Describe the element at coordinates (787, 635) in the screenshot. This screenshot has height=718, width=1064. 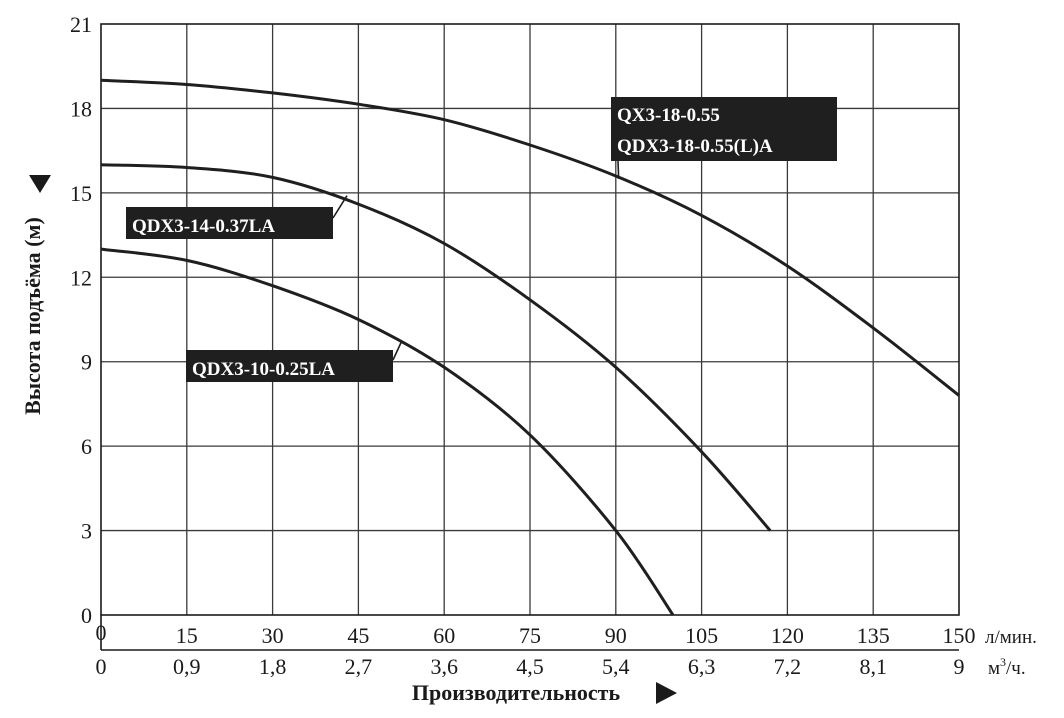
I see `x-tick-label: 120` at that location.